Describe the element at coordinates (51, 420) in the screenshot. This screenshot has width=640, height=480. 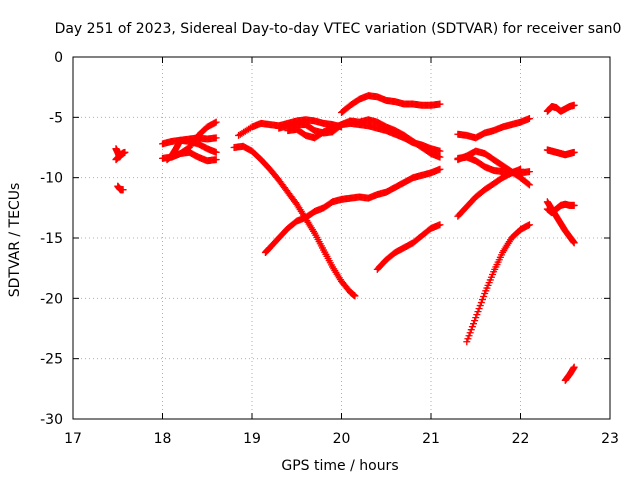
I see `y-tick-label: -30` at that location.